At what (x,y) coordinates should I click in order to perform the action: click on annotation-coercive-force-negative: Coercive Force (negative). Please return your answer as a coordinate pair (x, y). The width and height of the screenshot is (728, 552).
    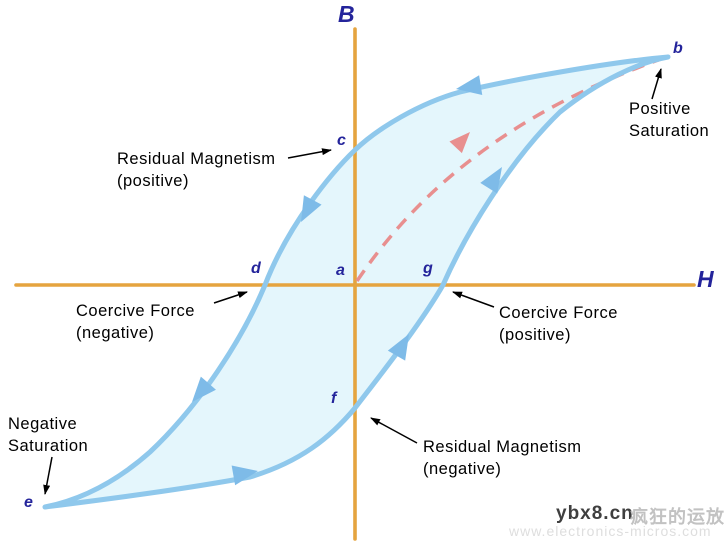
    Looking at the image, I should click on (135, 322).